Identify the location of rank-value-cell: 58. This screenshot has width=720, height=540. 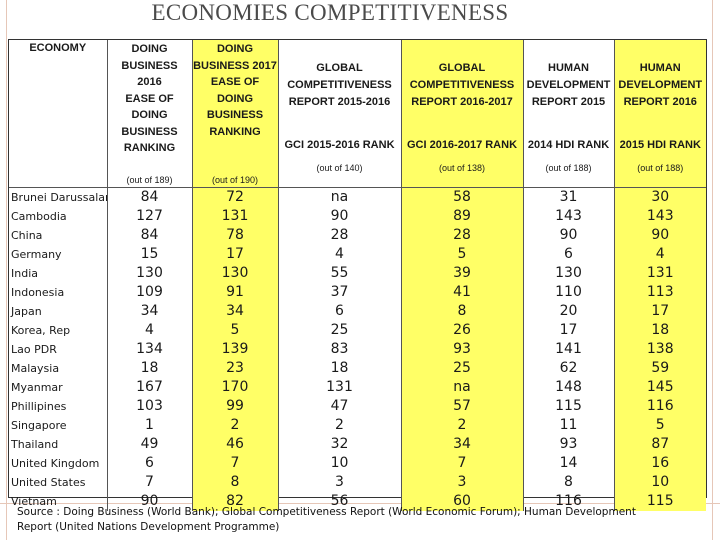
(462, 197).